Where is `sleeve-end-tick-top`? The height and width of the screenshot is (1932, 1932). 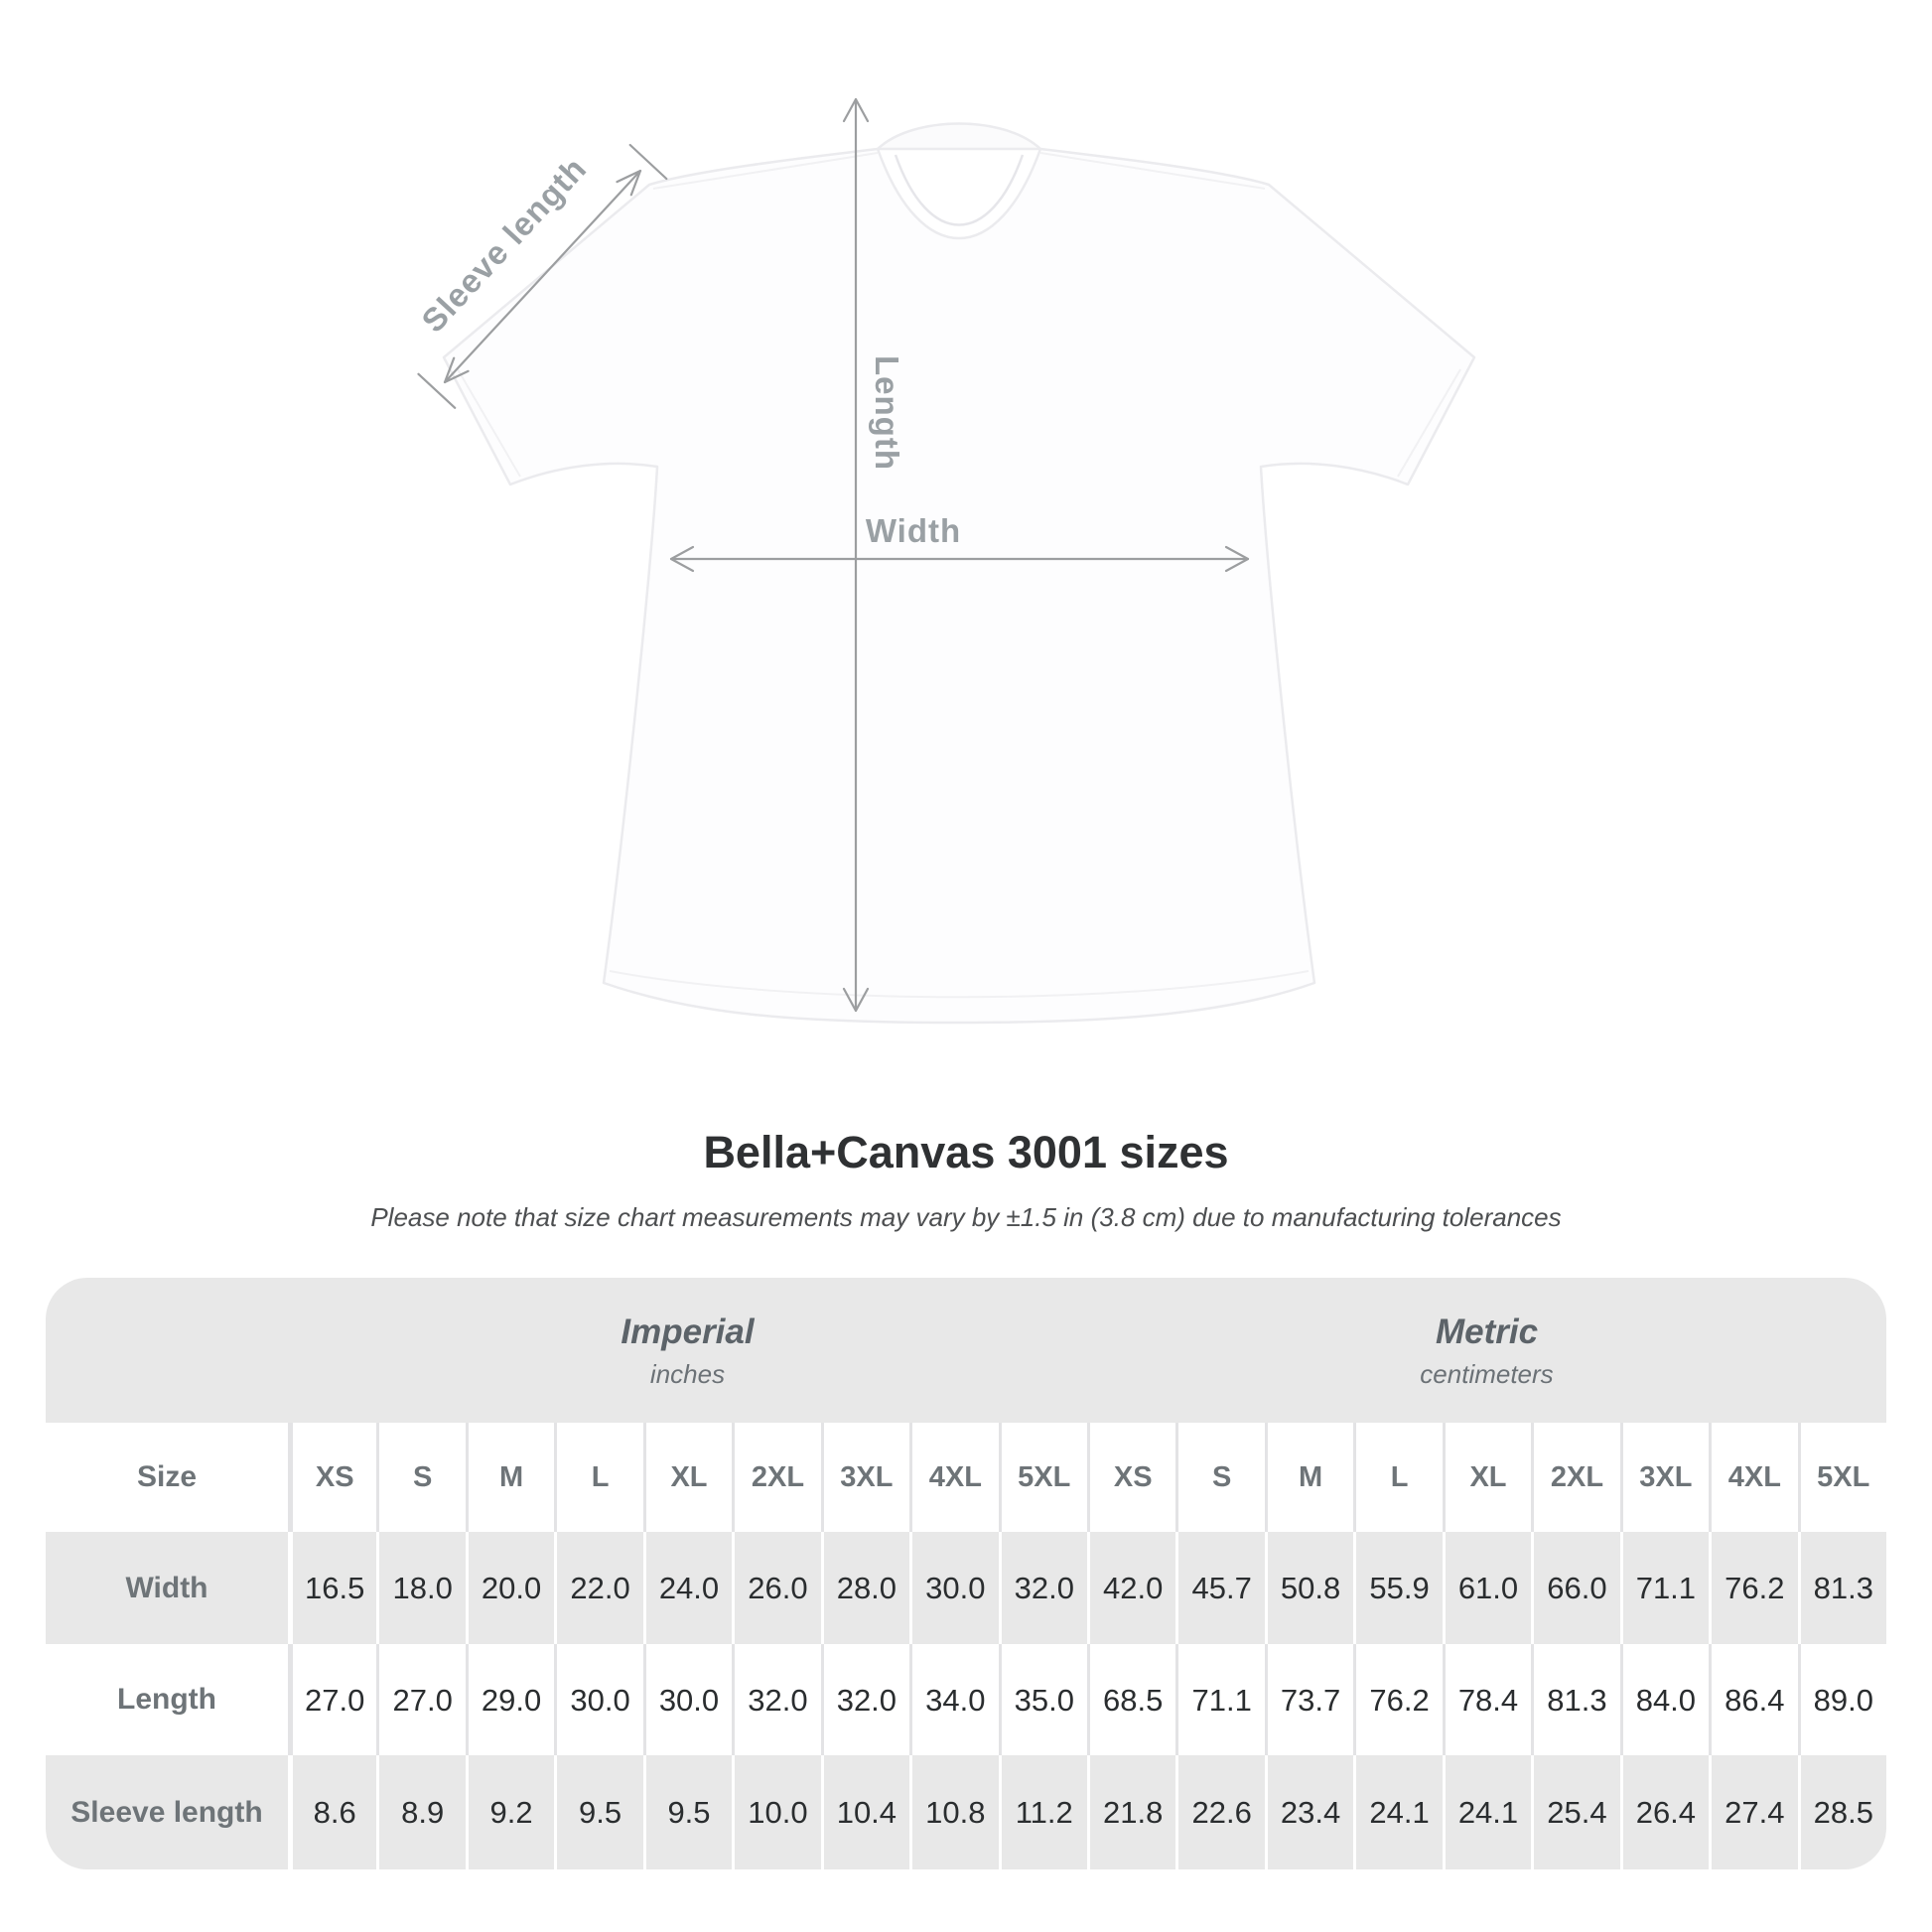
sleeve-end-tick-top is located at coordinates (648, 162).